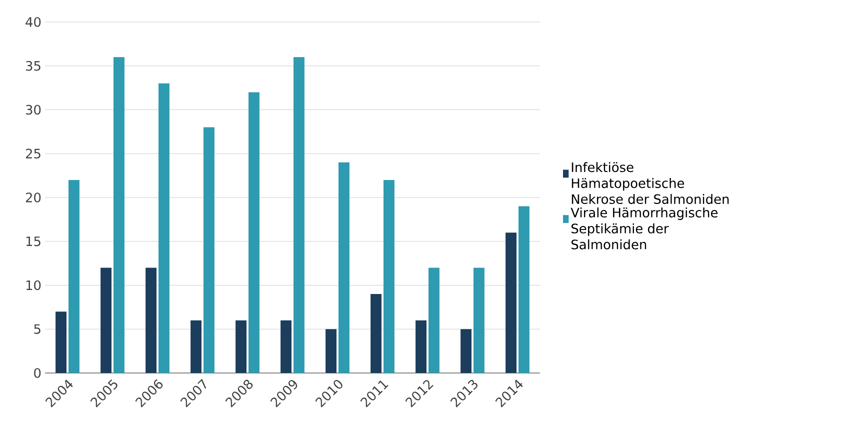 This screenshot has height=437, width=853. I want to click on y-tick-label: 15, so click(33, 241).